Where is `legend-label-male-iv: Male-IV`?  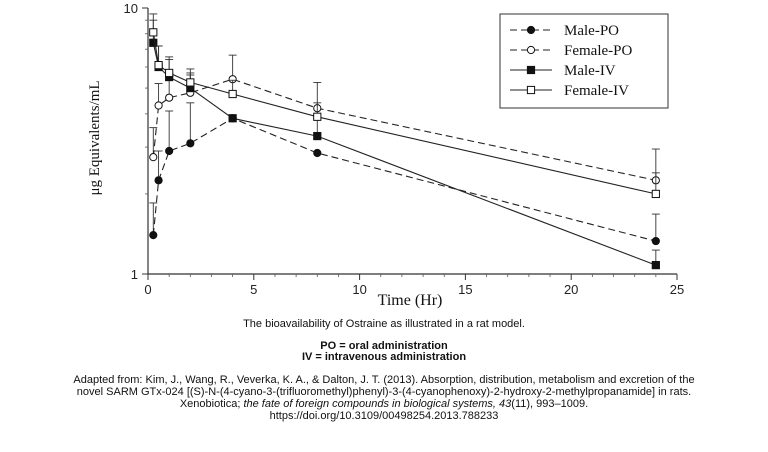 legend-label-male-iv: Male-IV is located at coordinates (590, 71).